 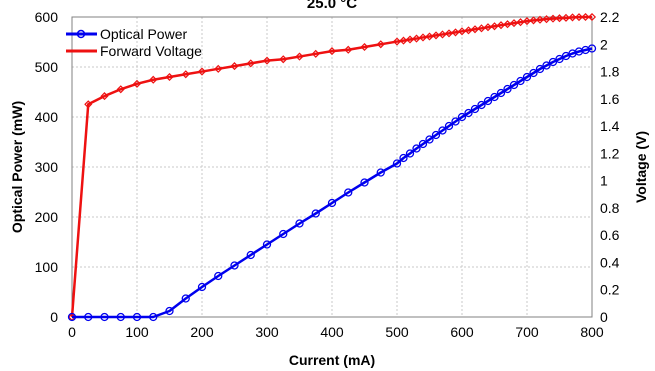 I want to click on y2-tick-label: 0.6, so click(x=610, y=235).